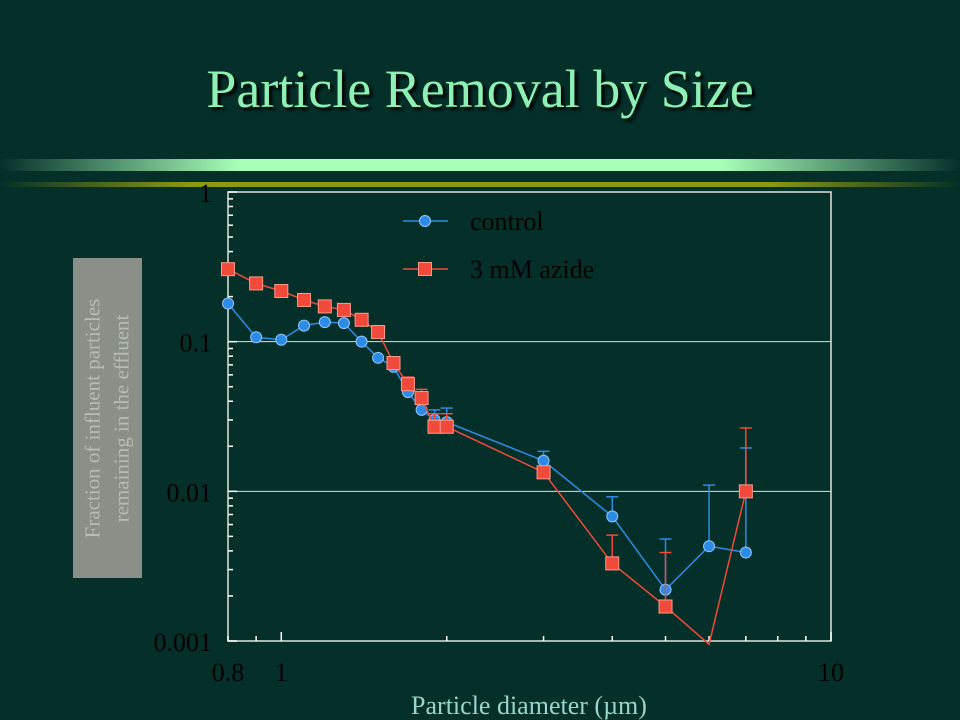 Image resolution: width=960 pixels, height=720 pixels. Describe the element at coordinates (831, 672) in the screenshot. I see `x-tick-label: 10` at that location.